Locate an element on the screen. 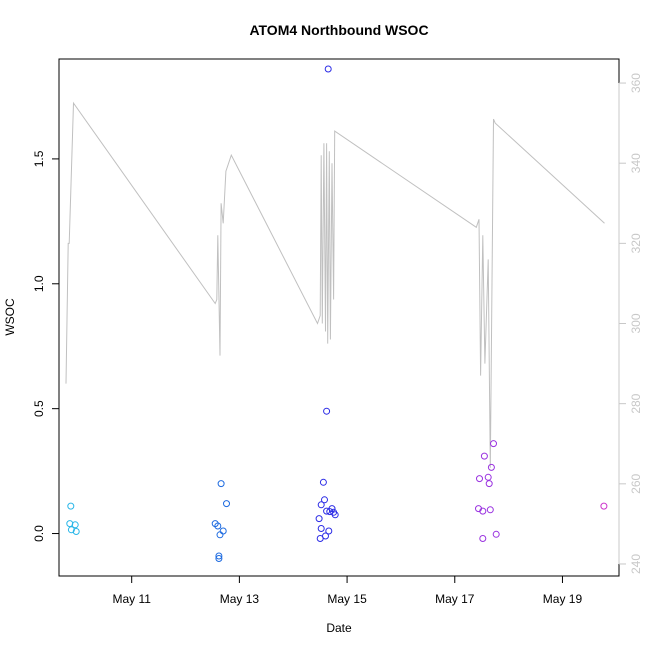 The image size is (650, 650). y-tick-label: 0.0 is located at coordinates (39, 533).